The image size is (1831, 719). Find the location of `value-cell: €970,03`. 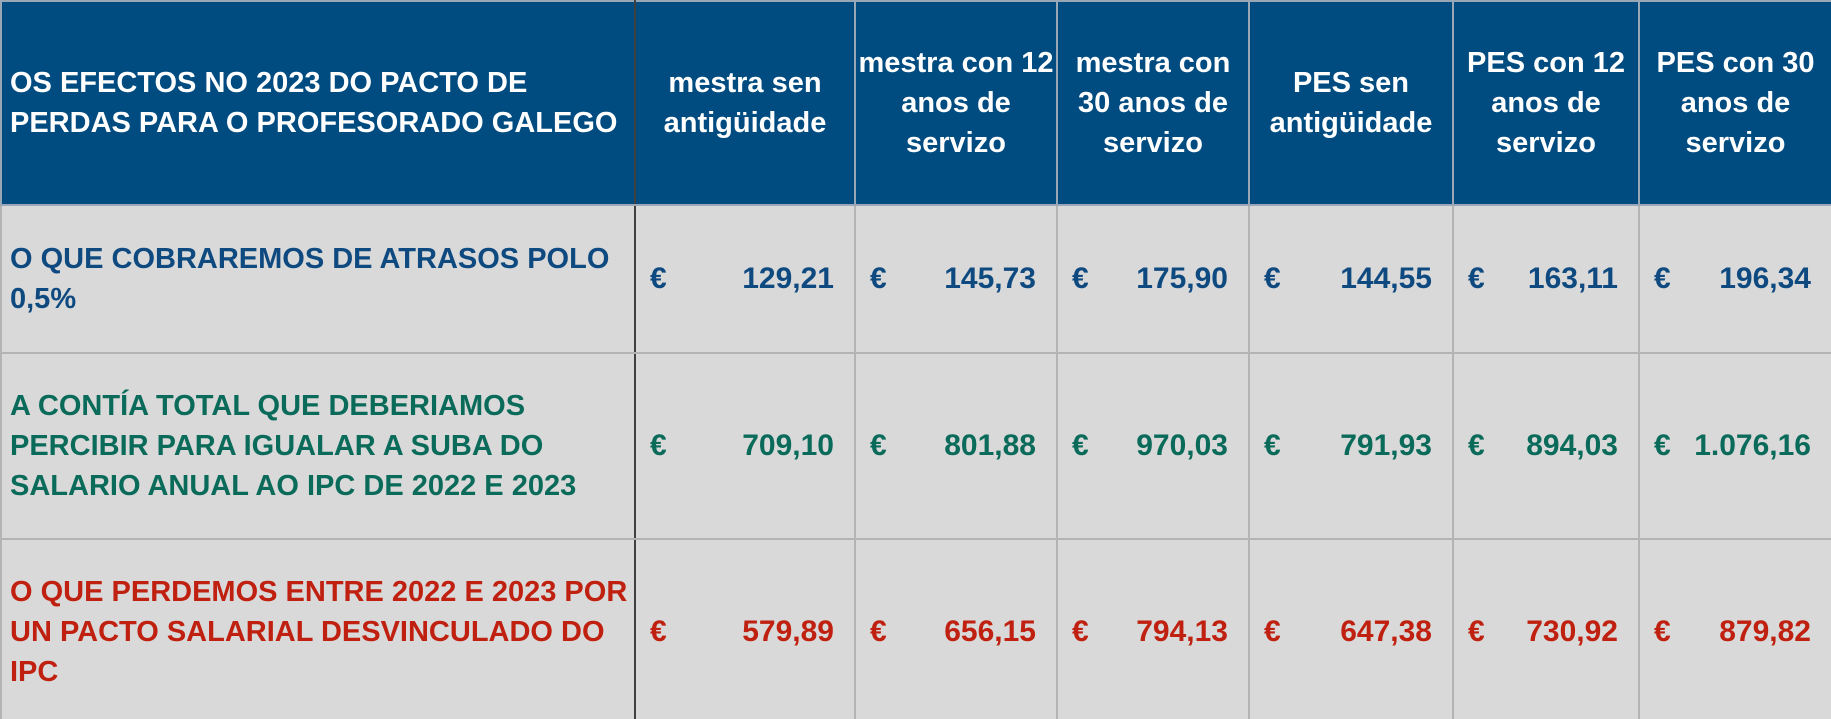

value-cell: €970,03 is located at coordinates (1153, 446).